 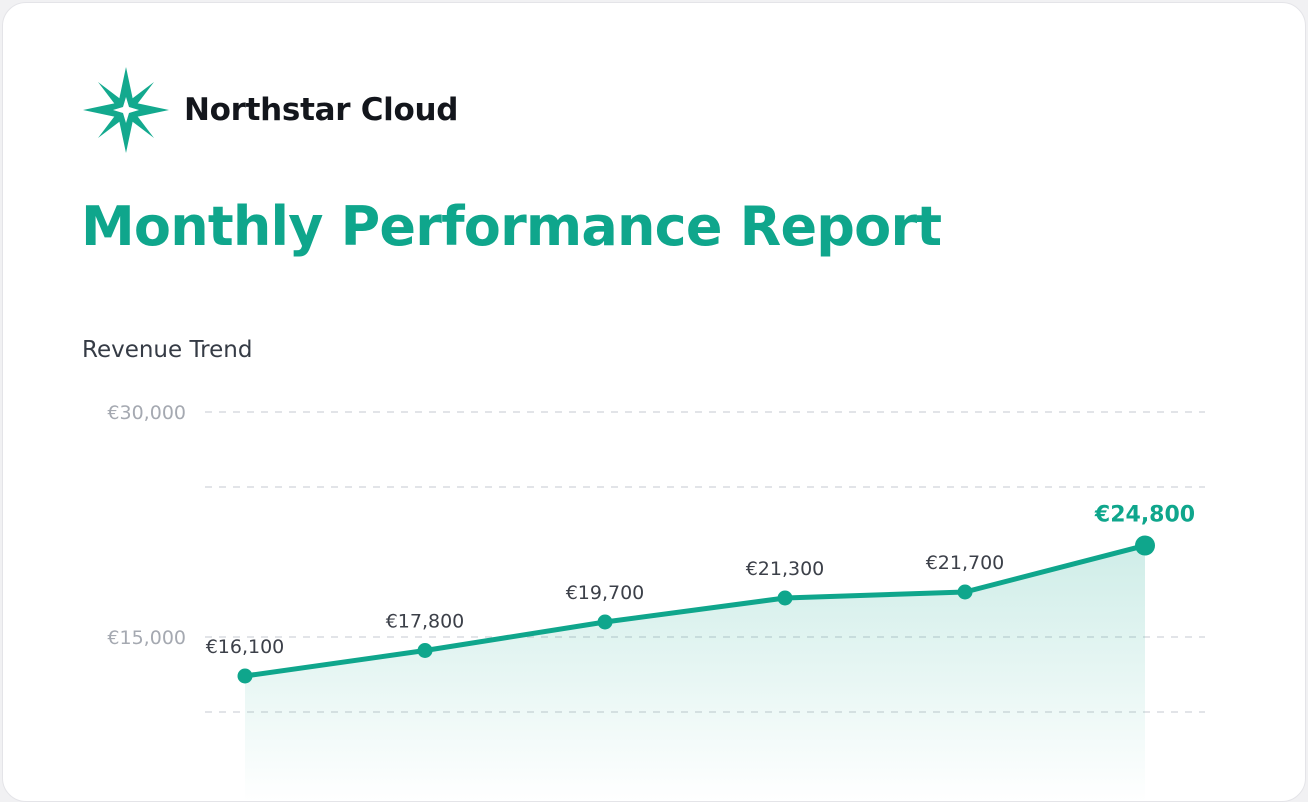 I want to click on data-label: €16,100, so click(x=245, y=647).